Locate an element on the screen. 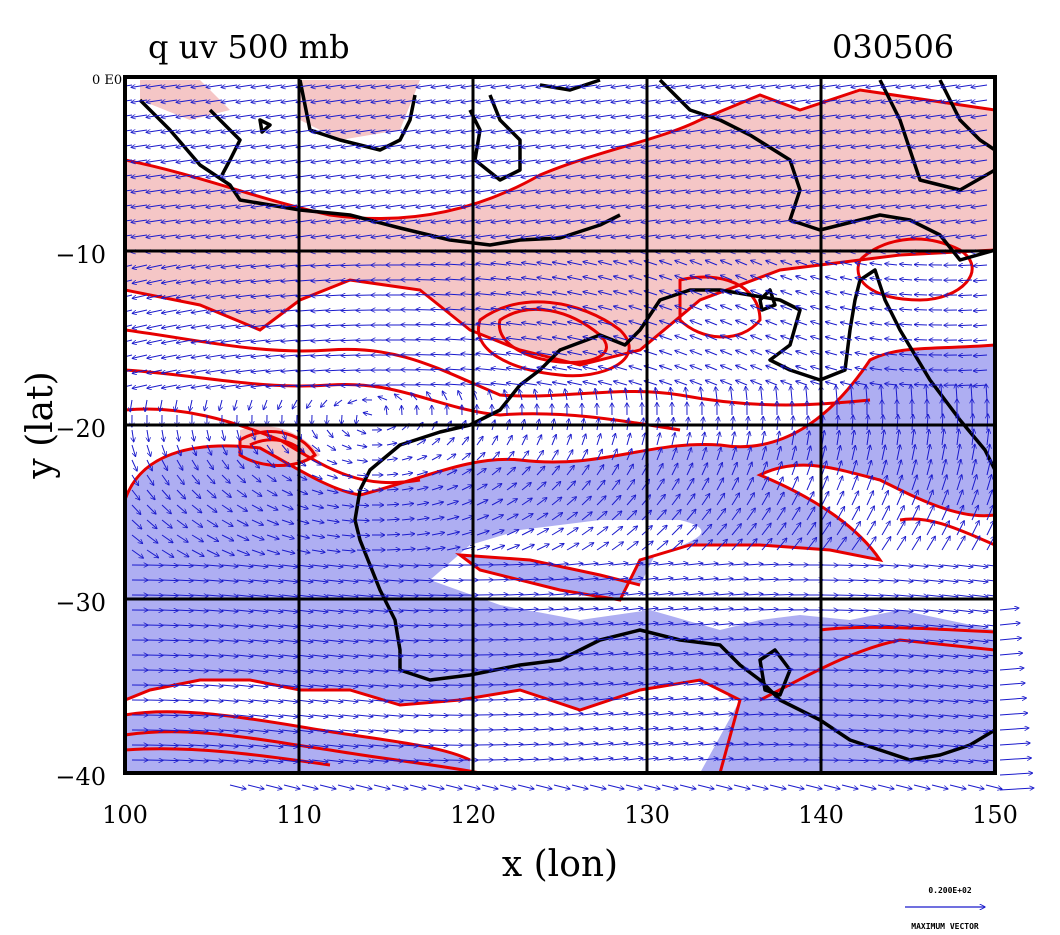 The image size is (1060, 935). max-vector-legend: 0.200E+02 MAXIMUM VECTOR is located at coordinates (945, 908).